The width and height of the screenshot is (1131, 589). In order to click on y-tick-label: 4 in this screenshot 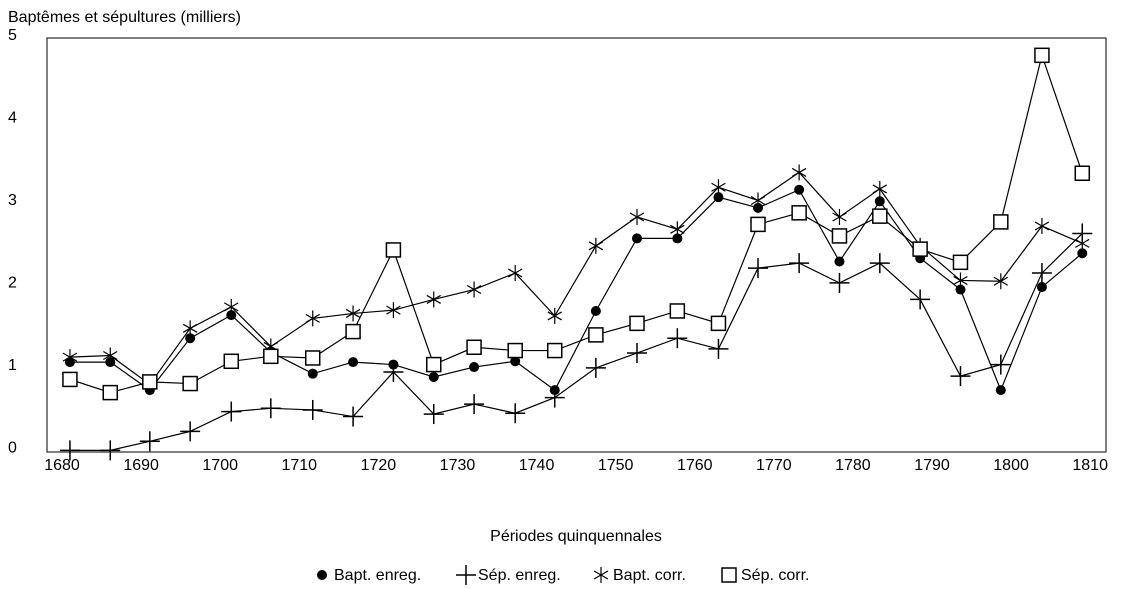, I will do `click(12, 118)`.